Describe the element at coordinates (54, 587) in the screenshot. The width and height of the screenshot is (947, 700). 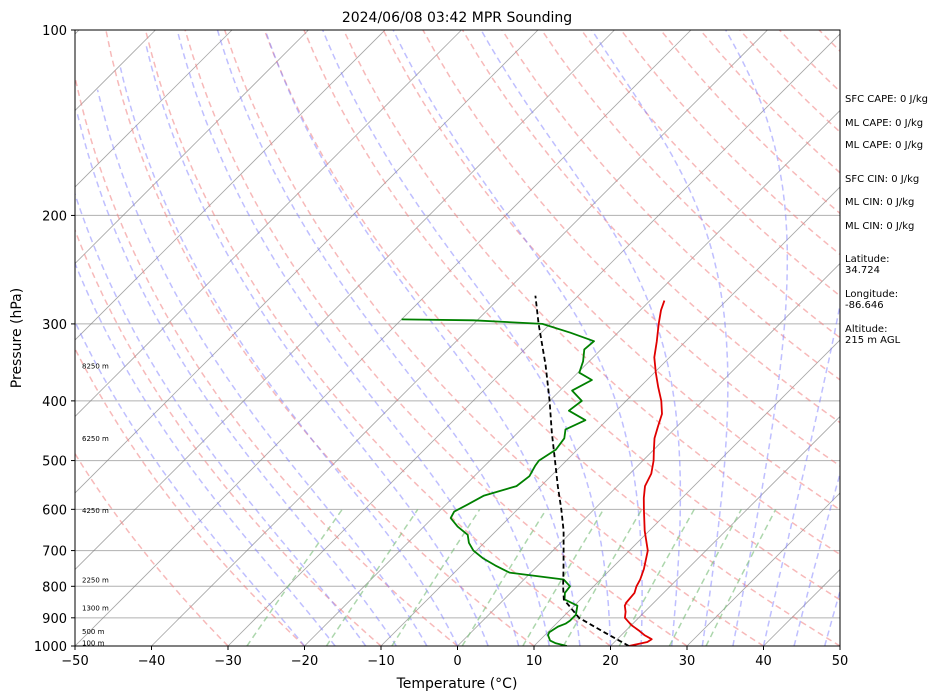
I see `y-tick-label: 800` at that location.